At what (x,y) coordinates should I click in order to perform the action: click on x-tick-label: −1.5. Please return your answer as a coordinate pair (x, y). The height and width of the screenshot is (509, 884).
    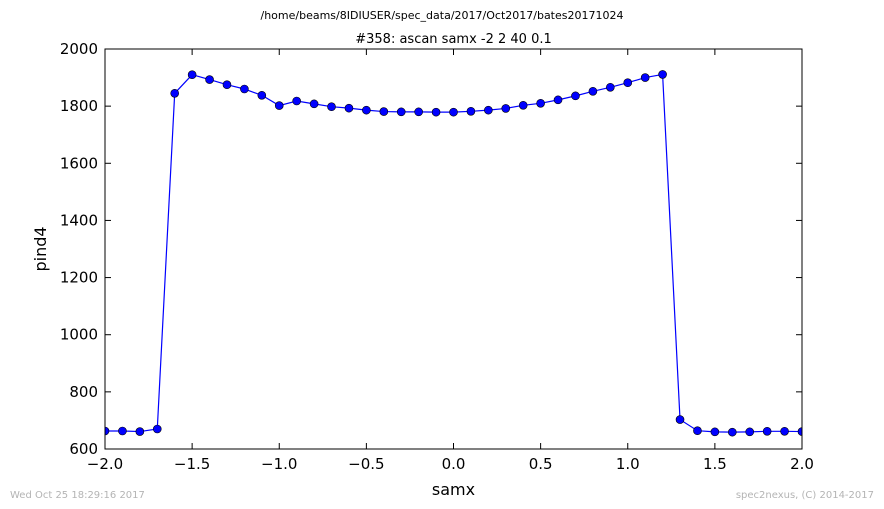
    Looking at the image, I should click on (192, 464).